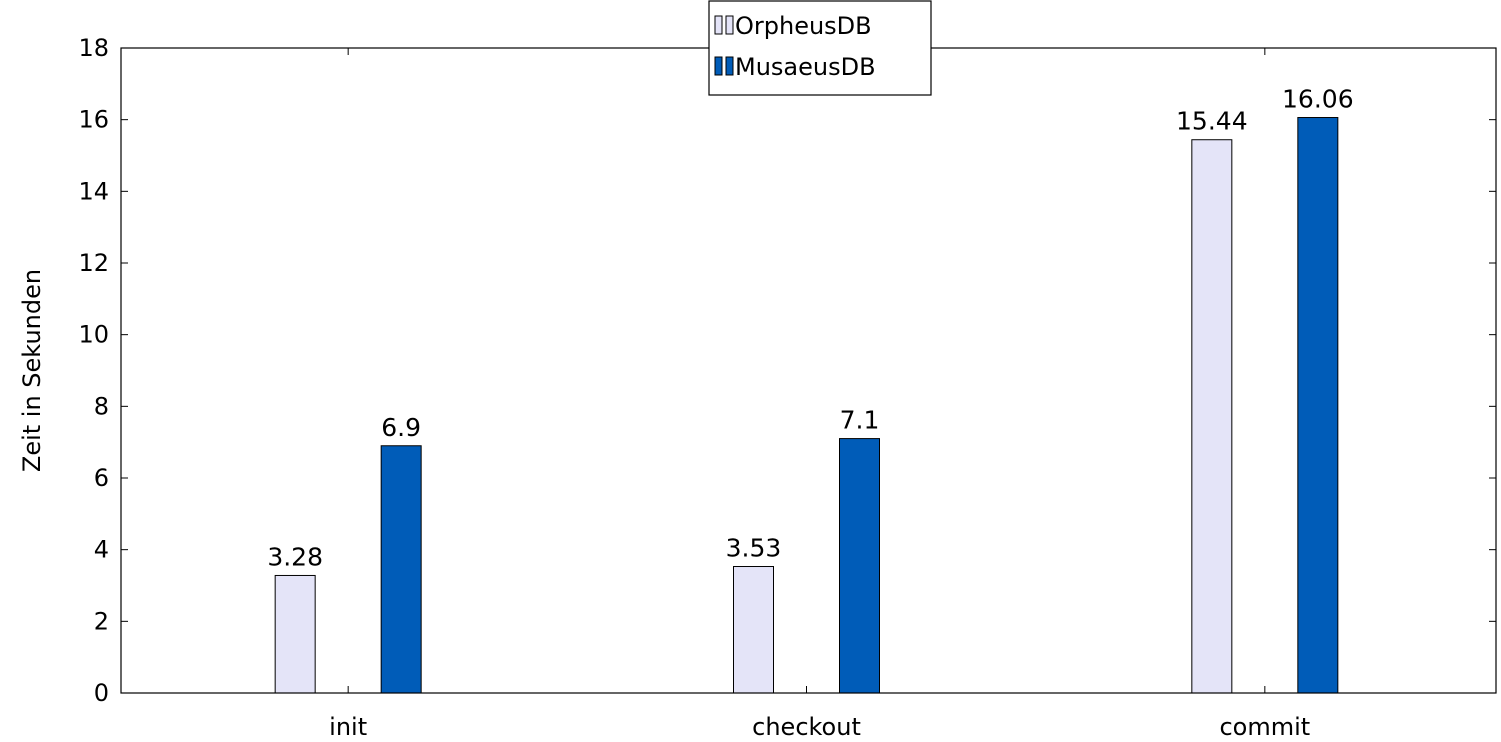 The image size is (1501, 742). Describe the element at coordinates (805, 67) in the screenshot. I see `legend-entry-label: MusaeusDB` at that location.